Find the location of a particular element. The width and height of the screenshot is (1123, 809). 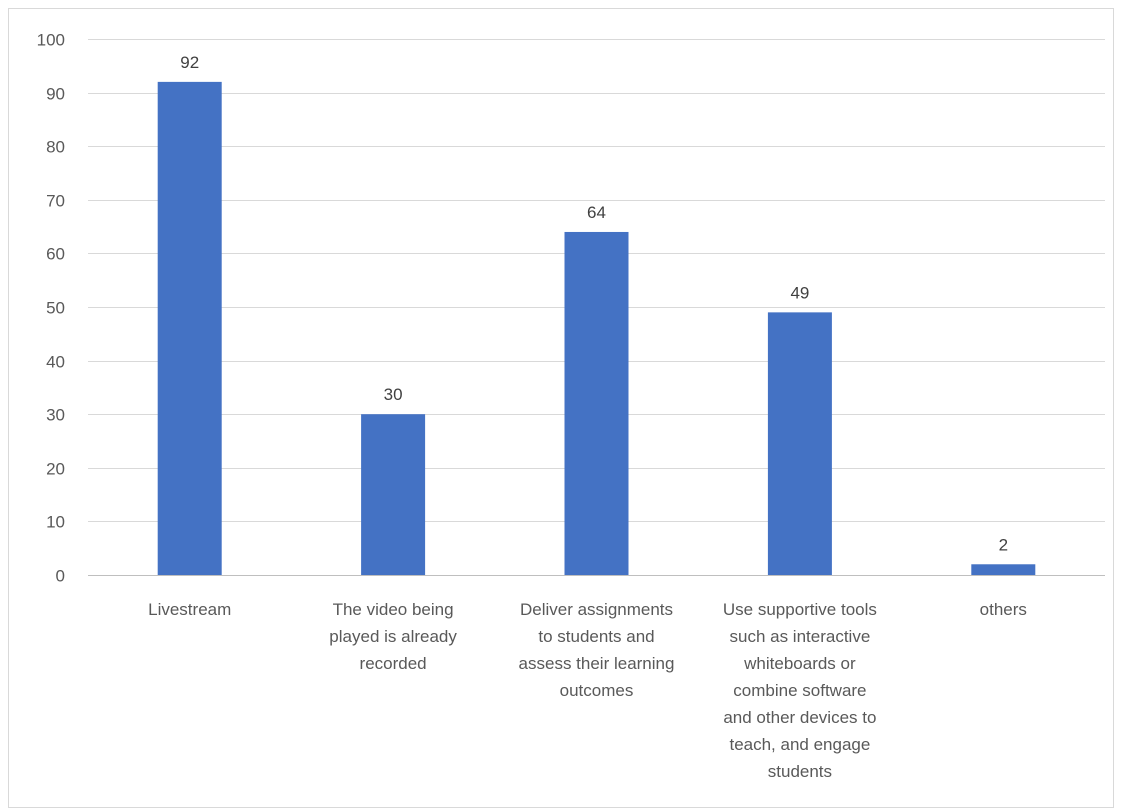

x-category-label-line: The video being is located at coordinates (393, 609).